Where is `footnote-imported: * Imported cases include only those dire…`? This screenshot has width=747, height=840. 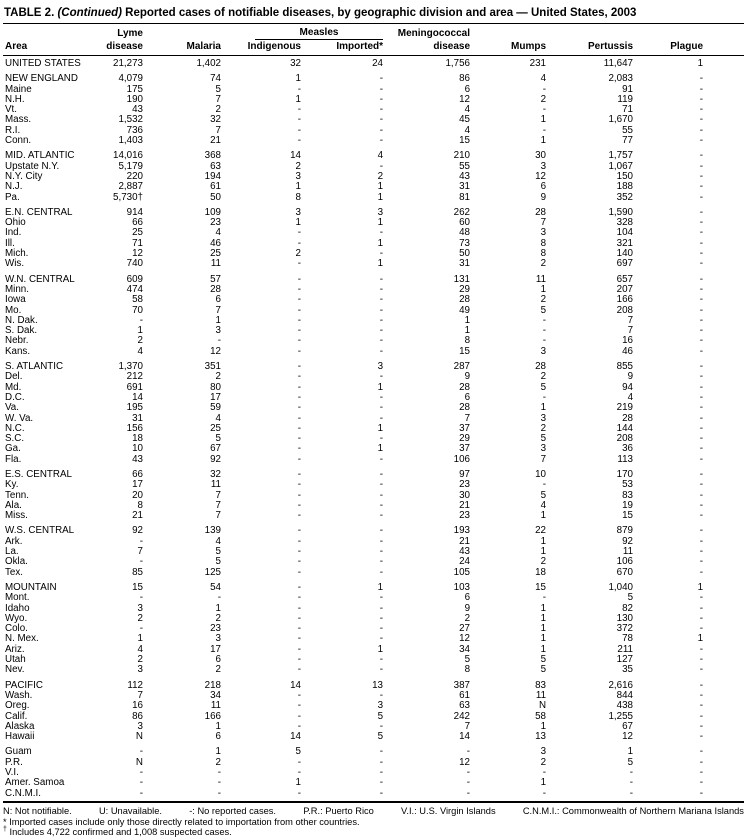 footnote-imported: * Imported cases include only those dire… is located at coordinates (373, 822).